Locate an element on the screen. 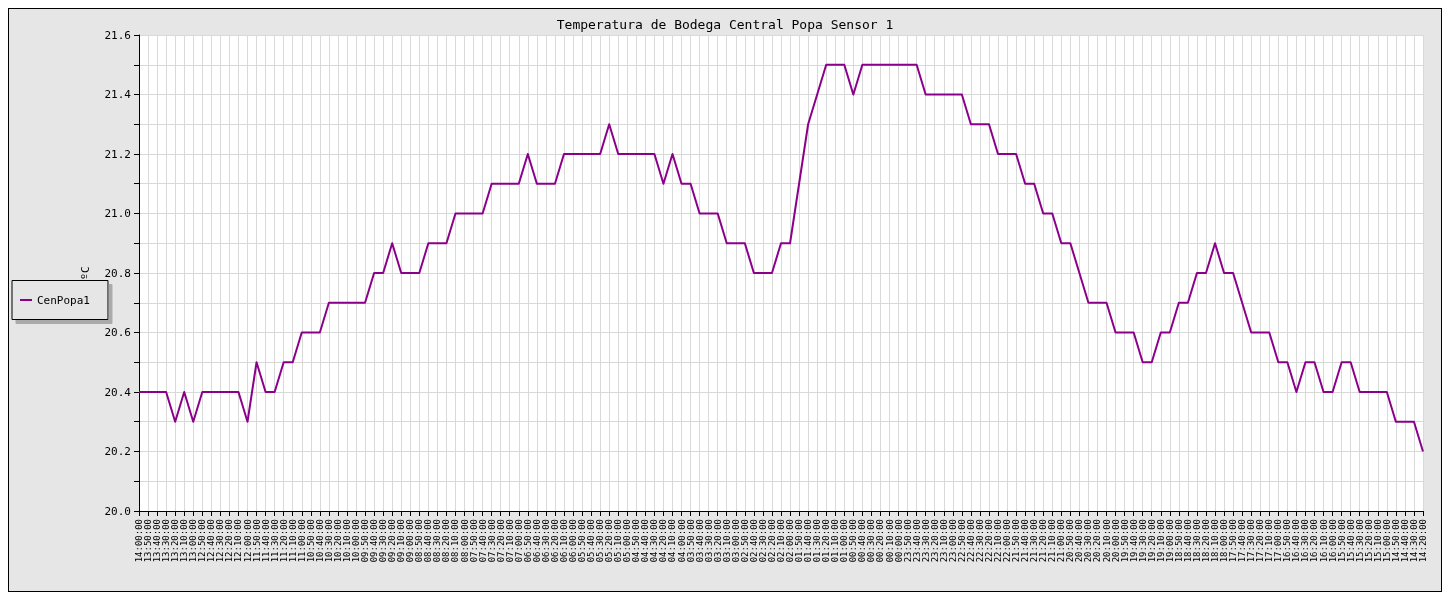 This screenshot has width=1450, height=600. x-tick-label: 07:00:00 is located at coordinates (518, 541).